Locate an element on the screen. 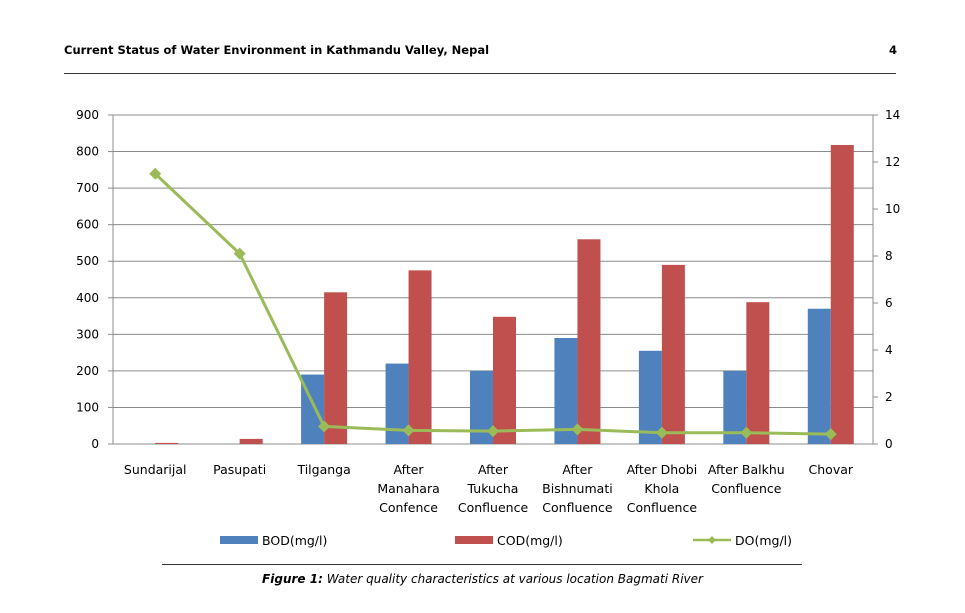  x-category-label: Tilganga is located at coordinates (323, 469).